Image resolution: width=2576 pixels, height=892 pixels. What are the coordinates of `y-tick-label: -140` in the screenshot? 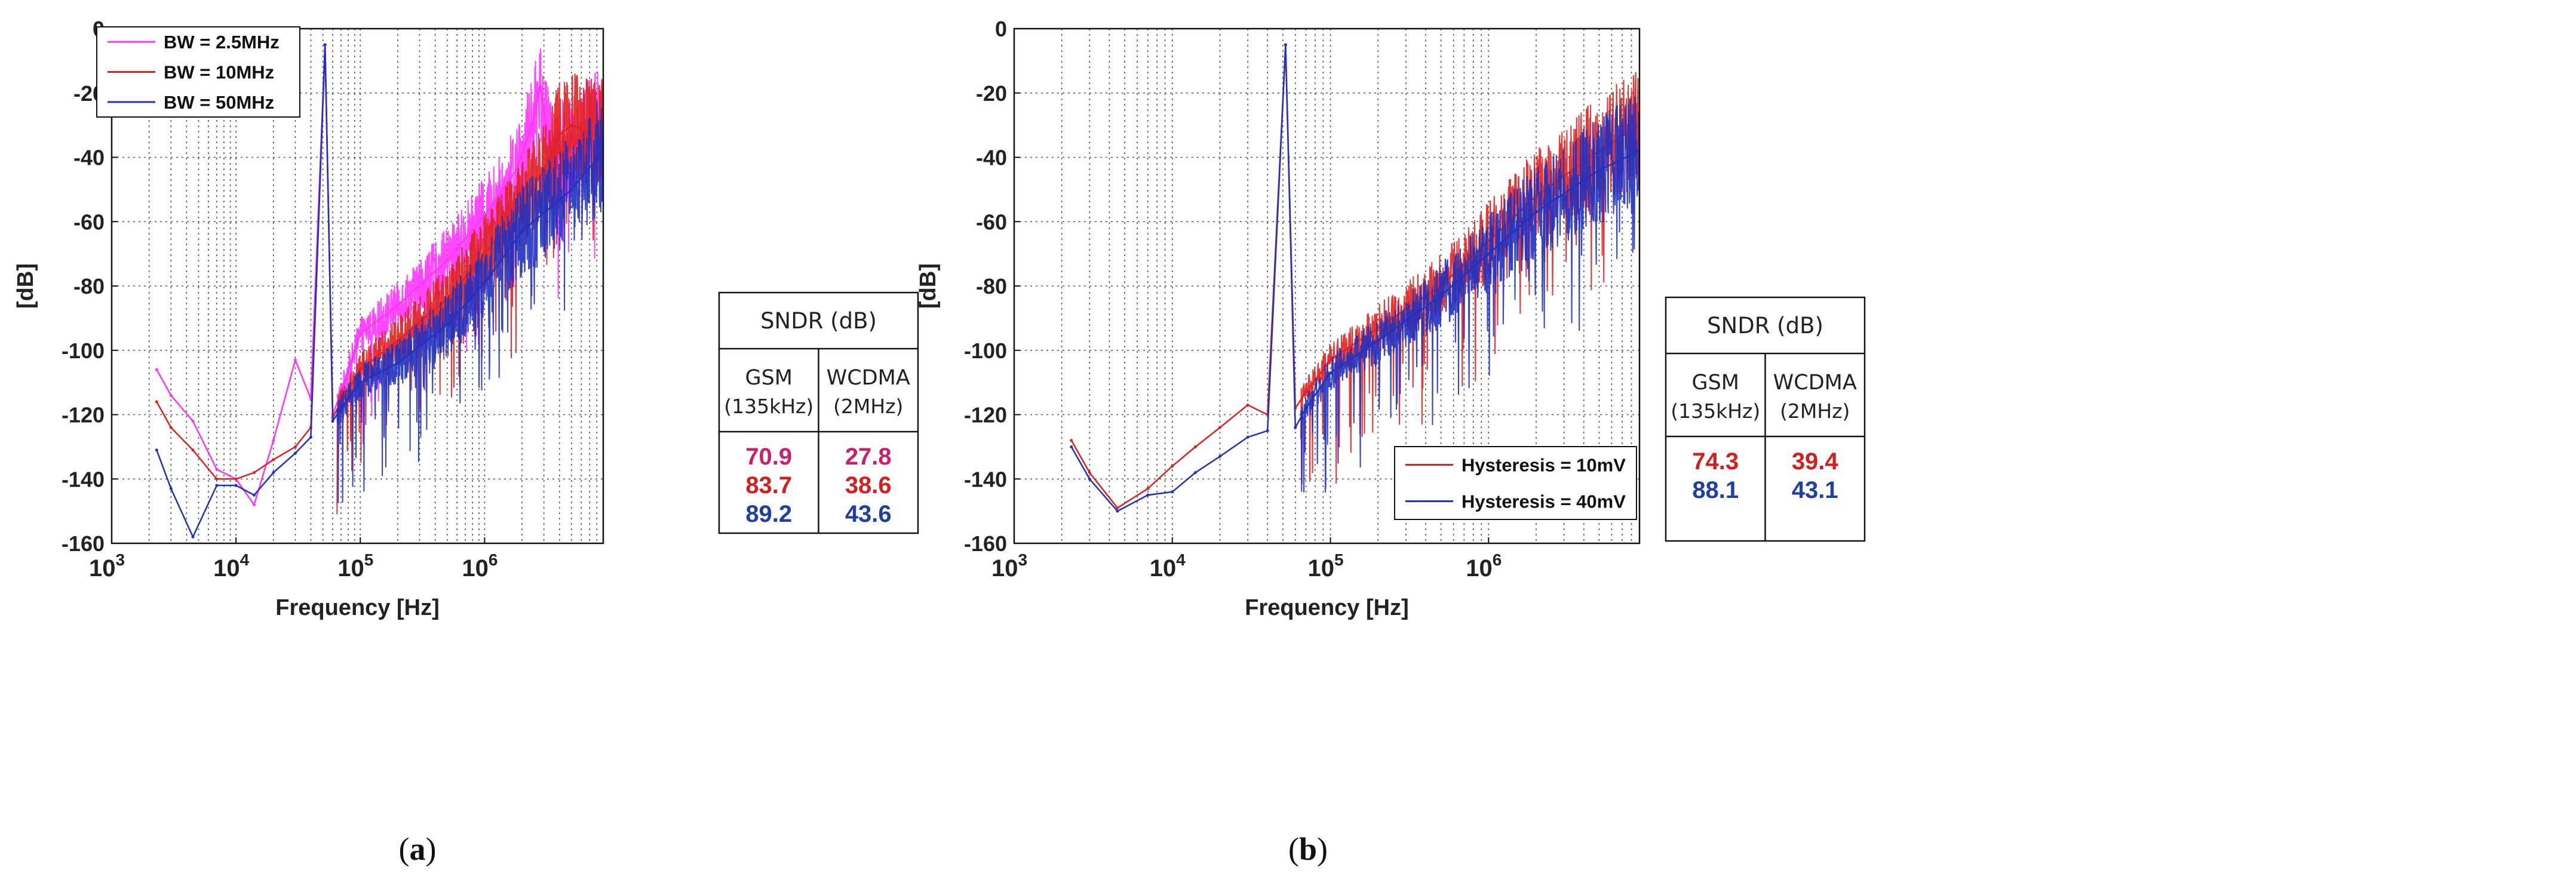 It's located at (83, 479).